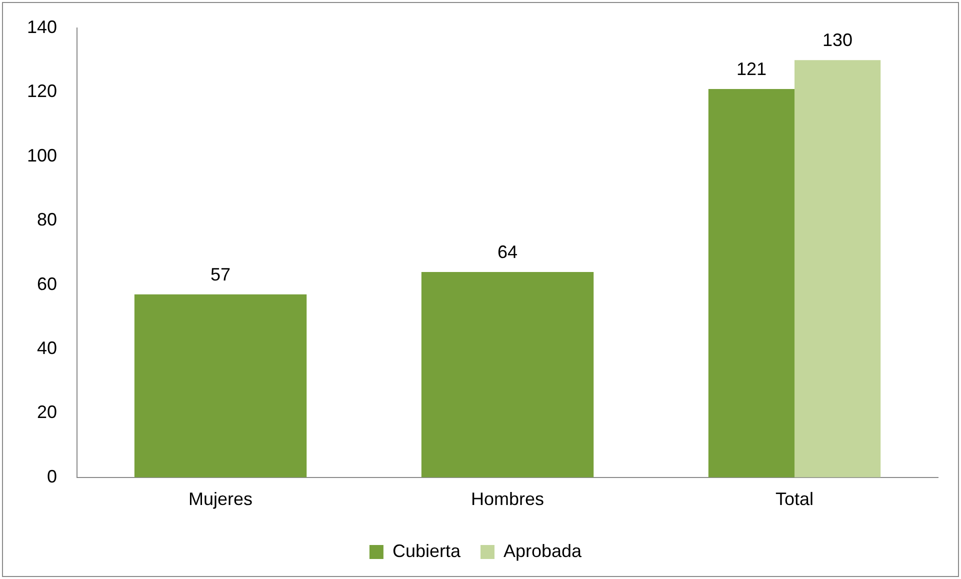  Describe the element at coordinates (42, 155) in the screenshot. I see `y-tick-label: 100` at that location.